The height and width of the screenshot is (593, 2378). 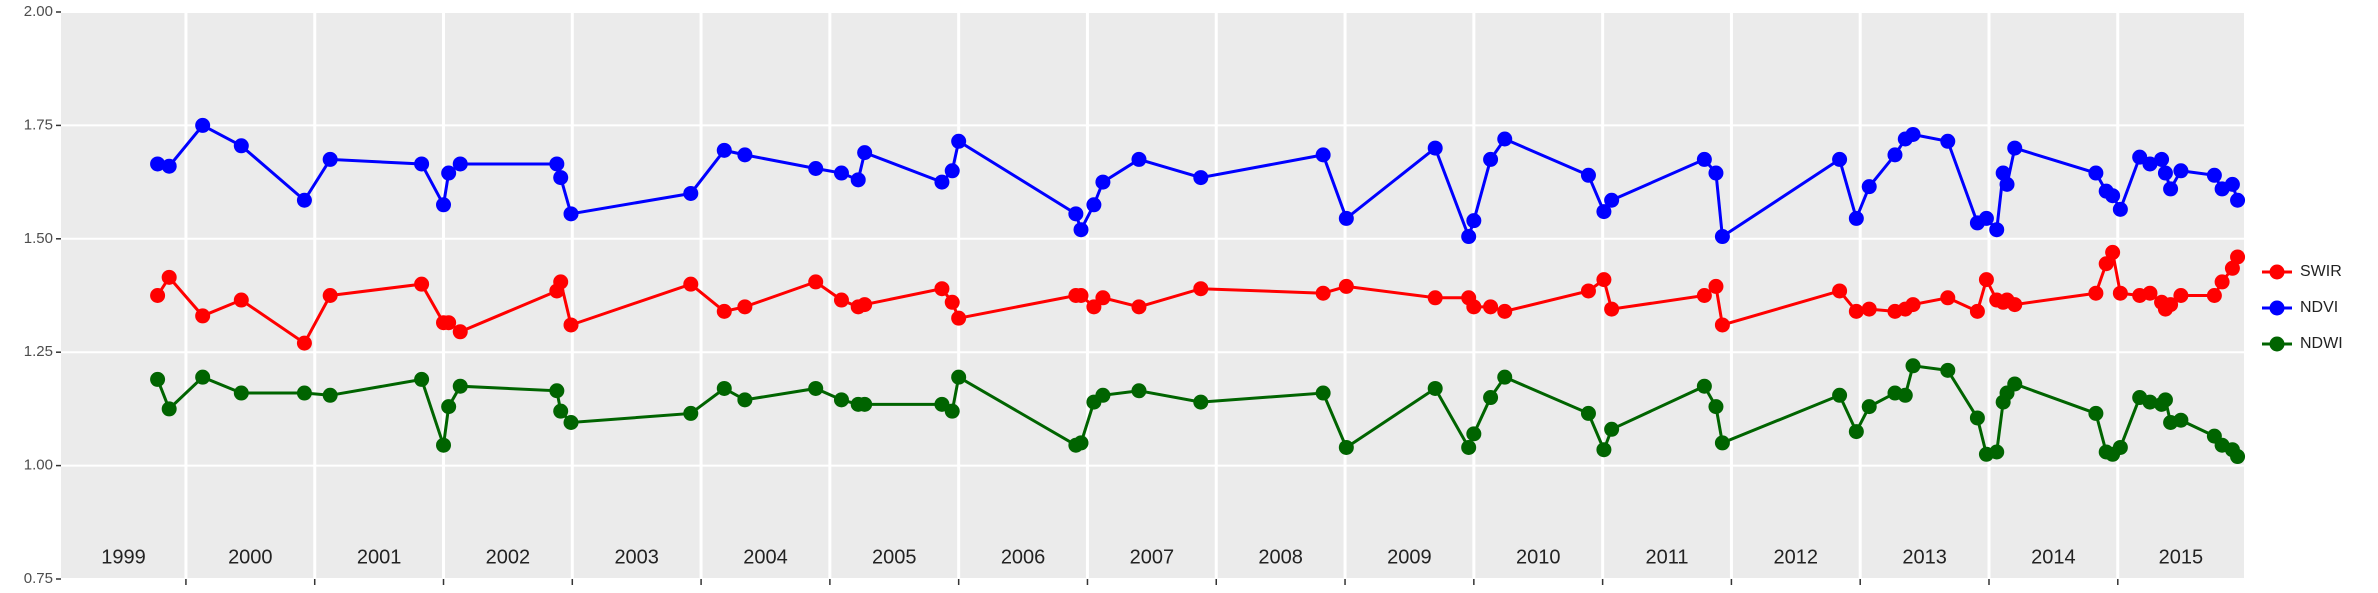 I want to click on y-tick-label: 2.00, so click(x=38, y=11).